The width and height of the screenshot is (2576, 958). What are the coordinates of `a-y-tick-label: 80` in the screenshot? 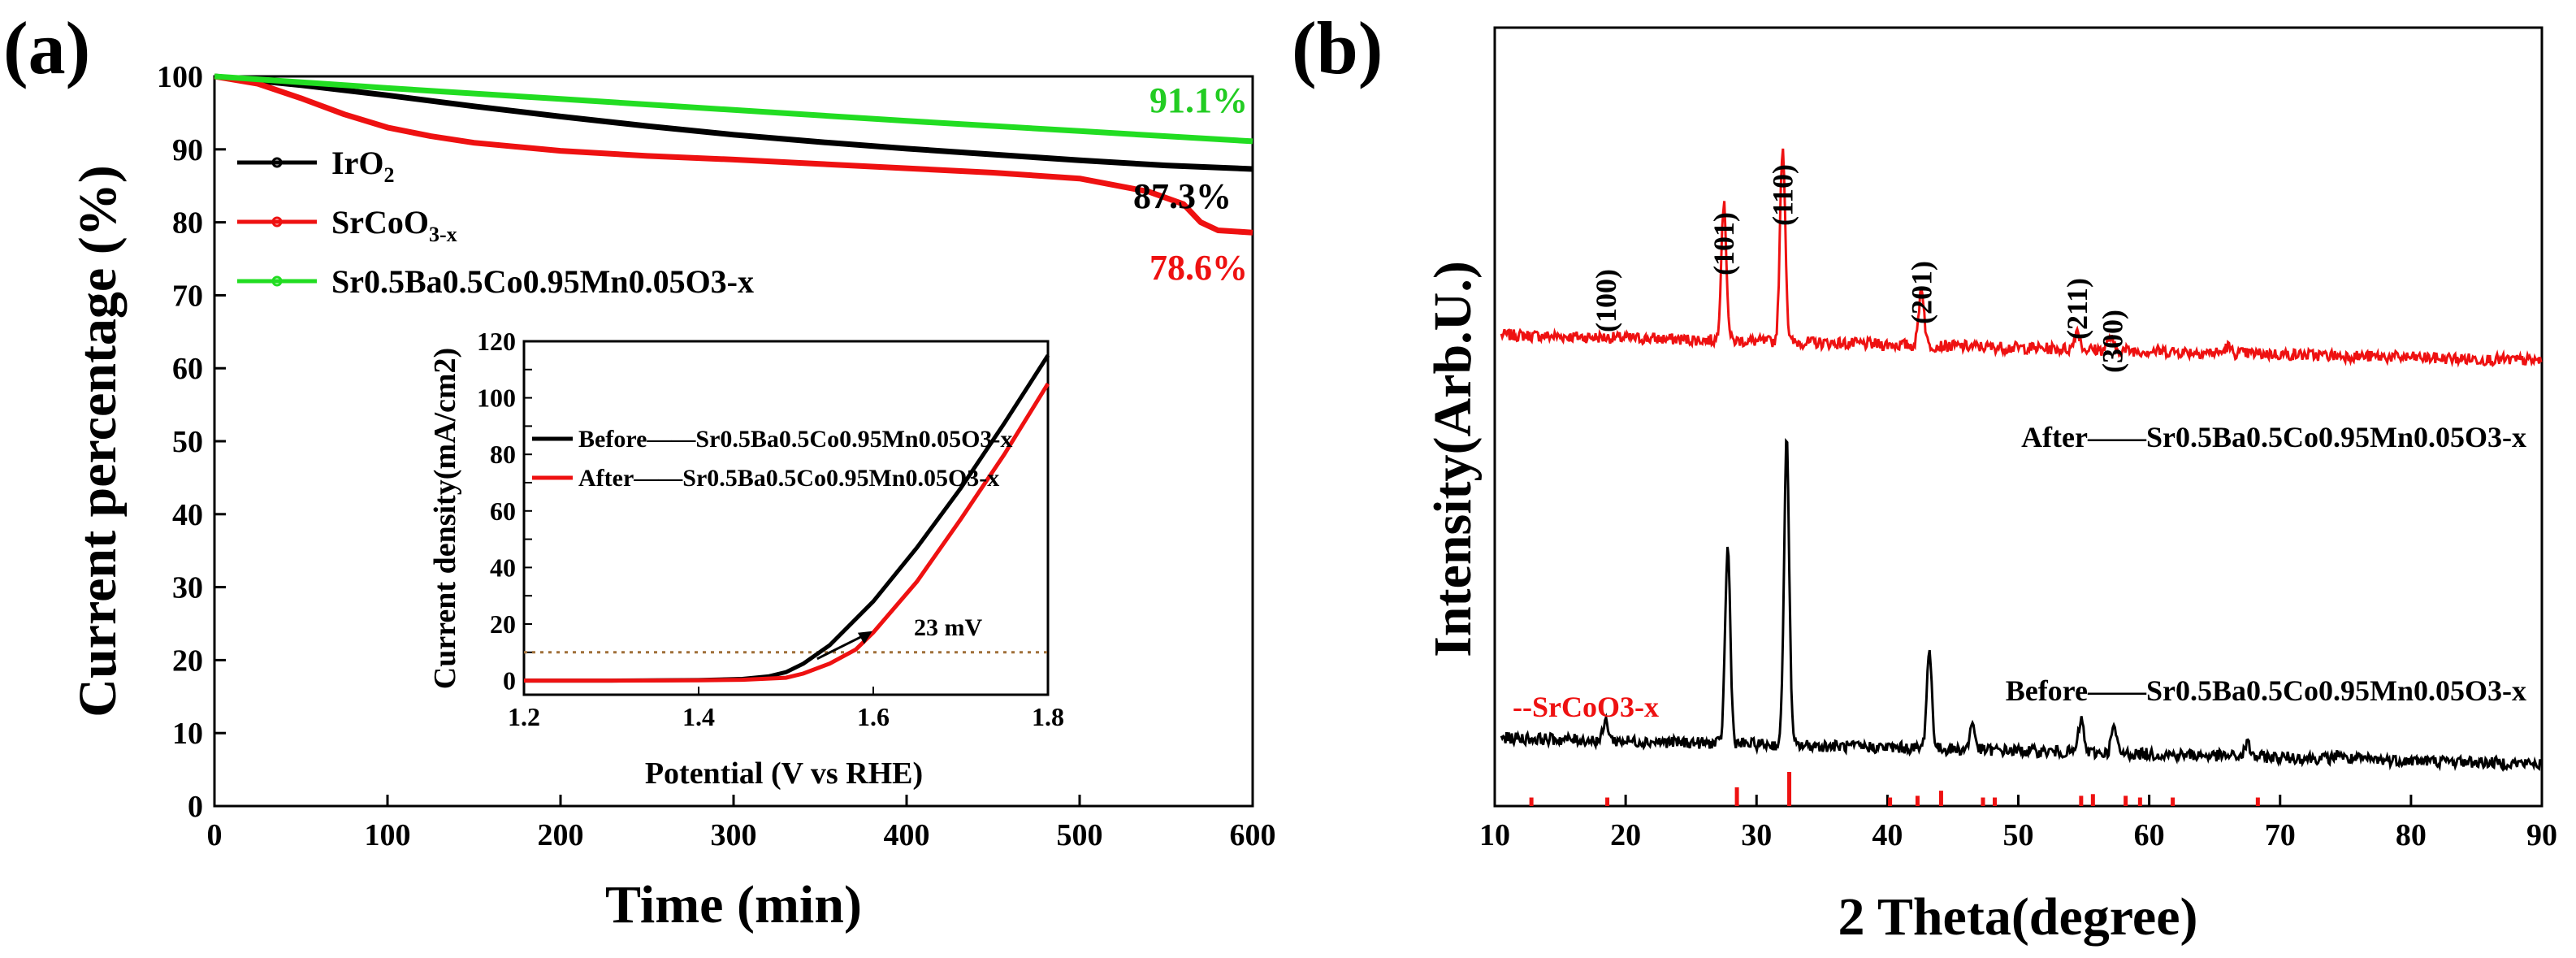 It's located at (187, 224).